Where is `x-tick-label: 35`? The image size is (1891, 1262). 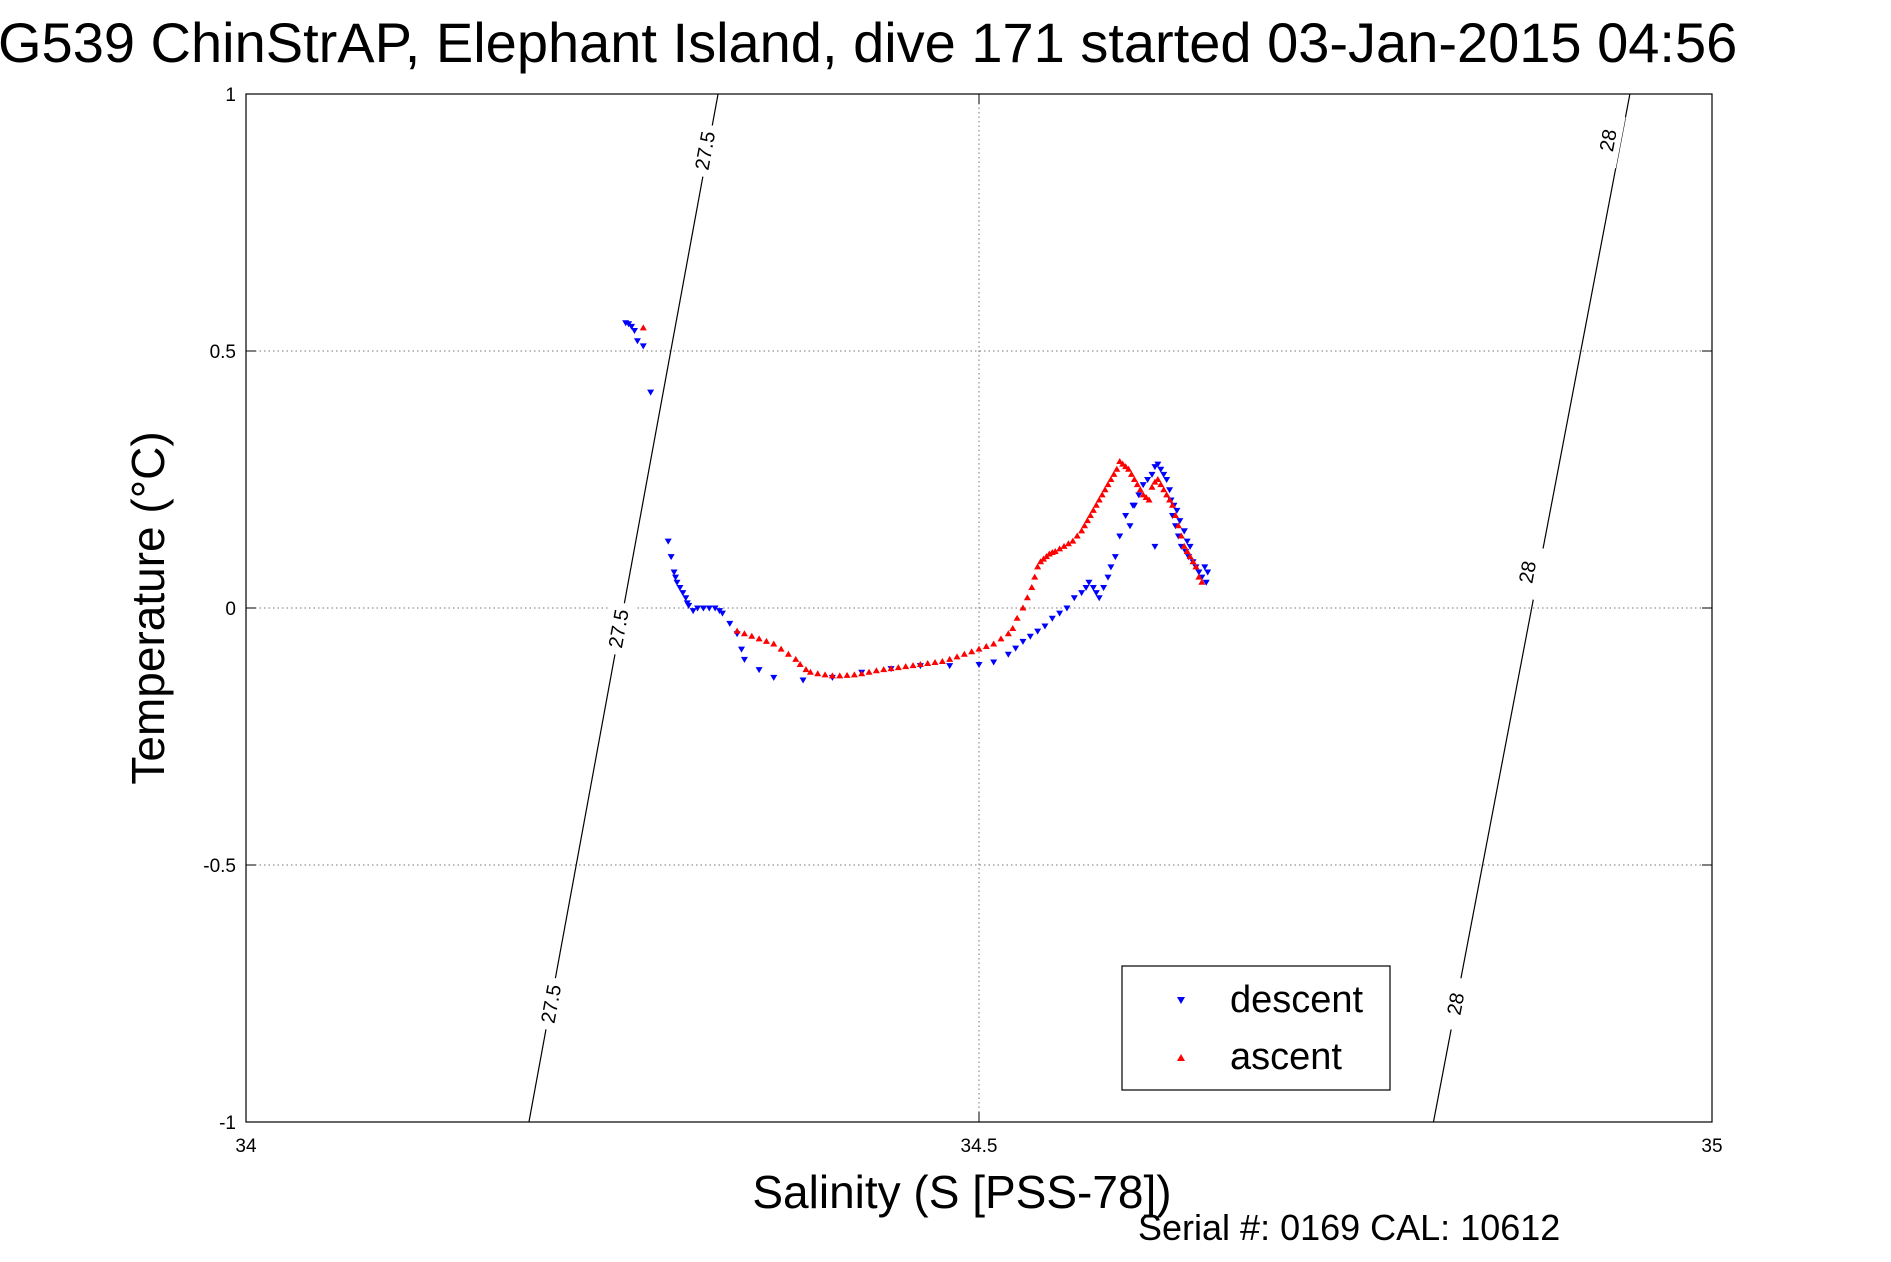
x-tick-label: 35 is located at coordinates (1711, 1146).